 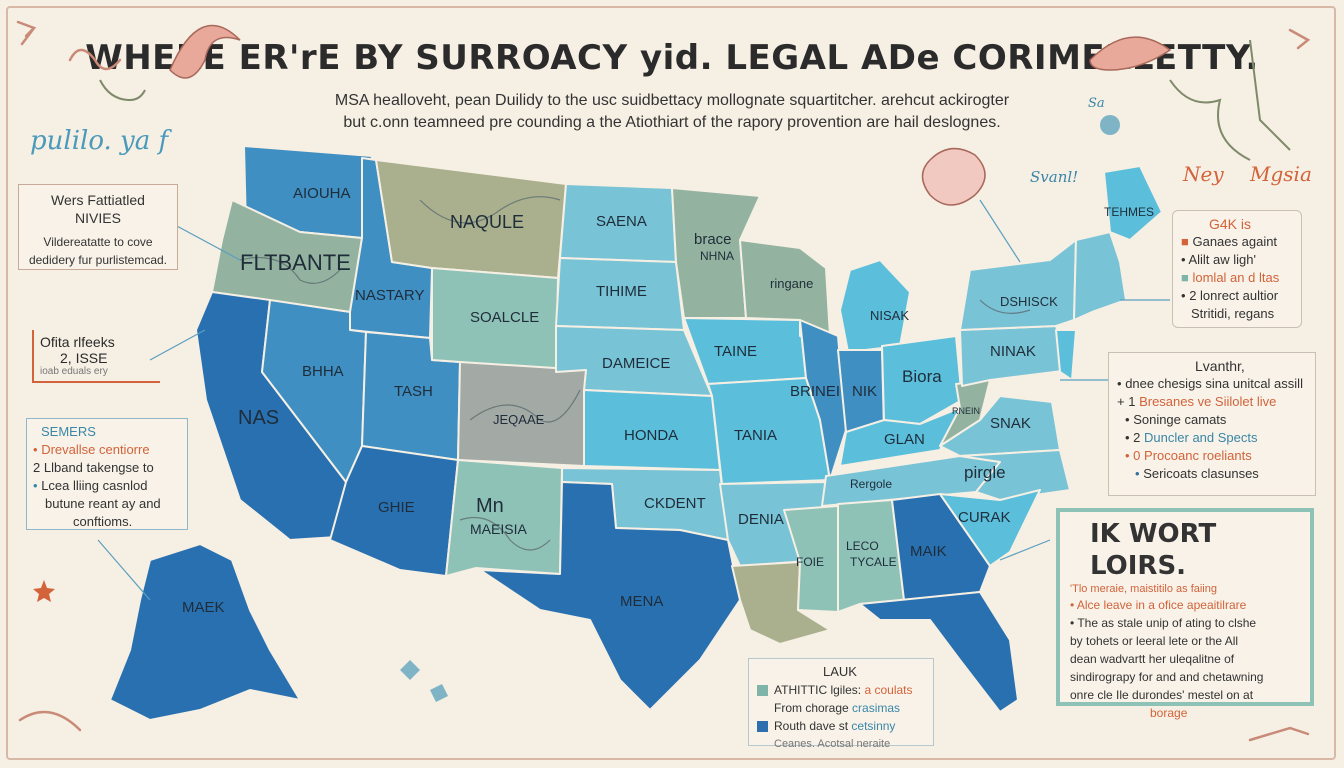 I want to click on legend-label: Routh dave st, so click(x=811, y=726).